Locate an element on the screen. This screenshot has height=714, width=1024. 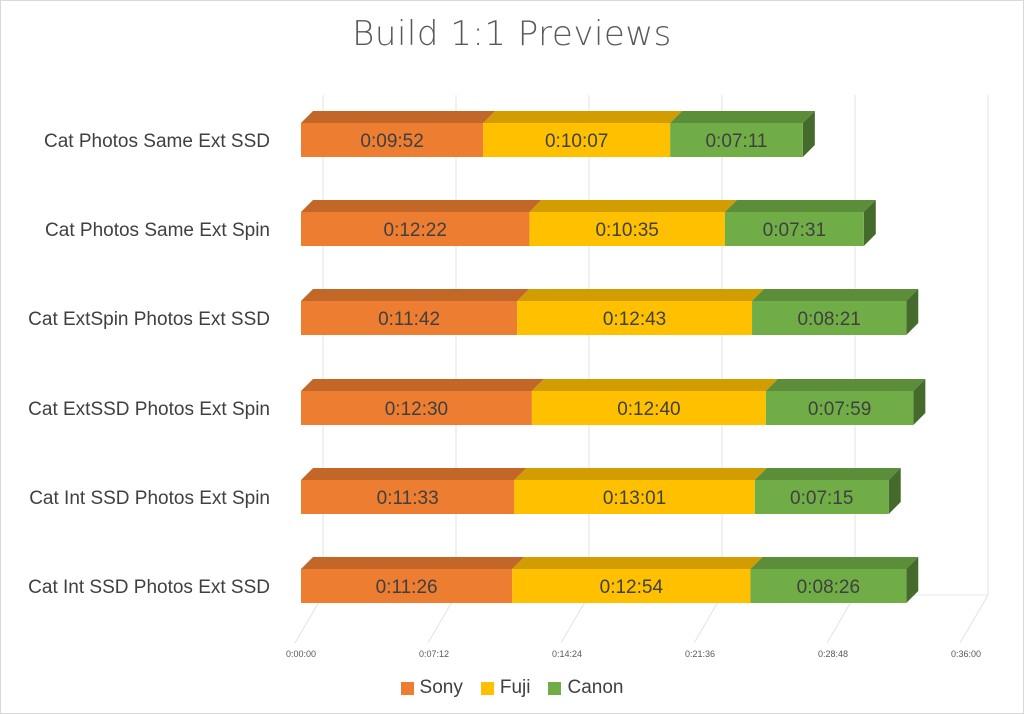
chart-legend: Sony Fuji Canon is located at coordinates (512, 688).